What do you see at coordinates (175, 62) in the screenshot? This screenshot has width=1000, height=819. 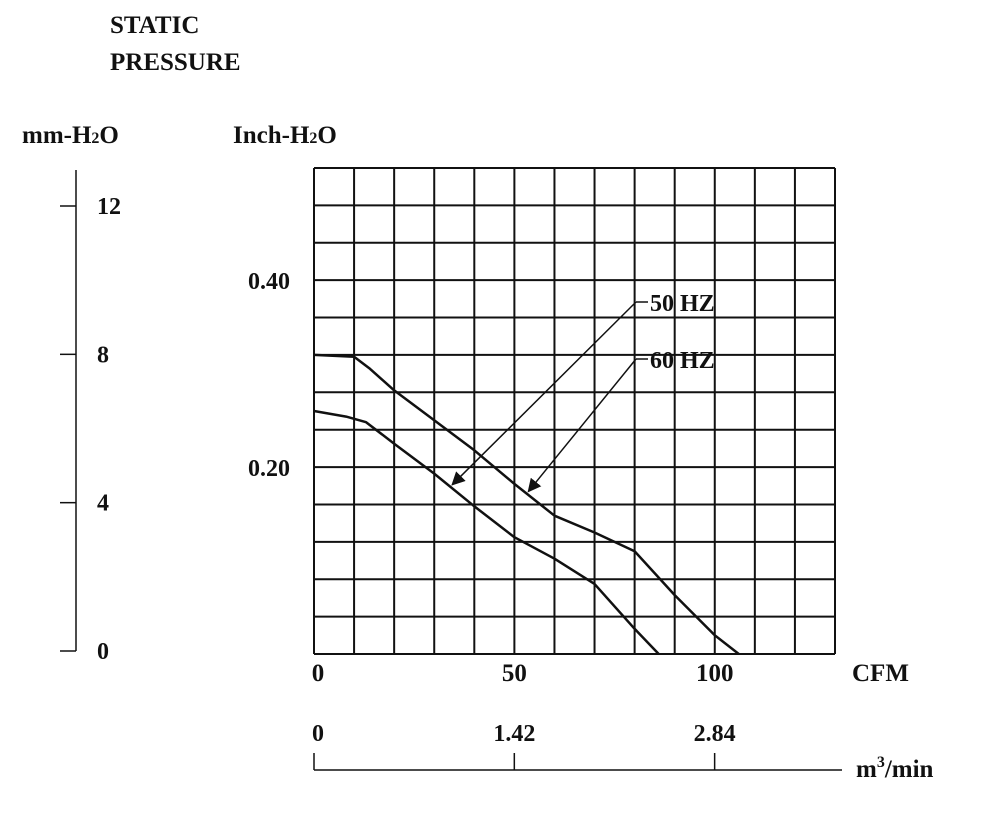 I see `chart-title-line2: PRESSURE` at bounding box center [175, 62].